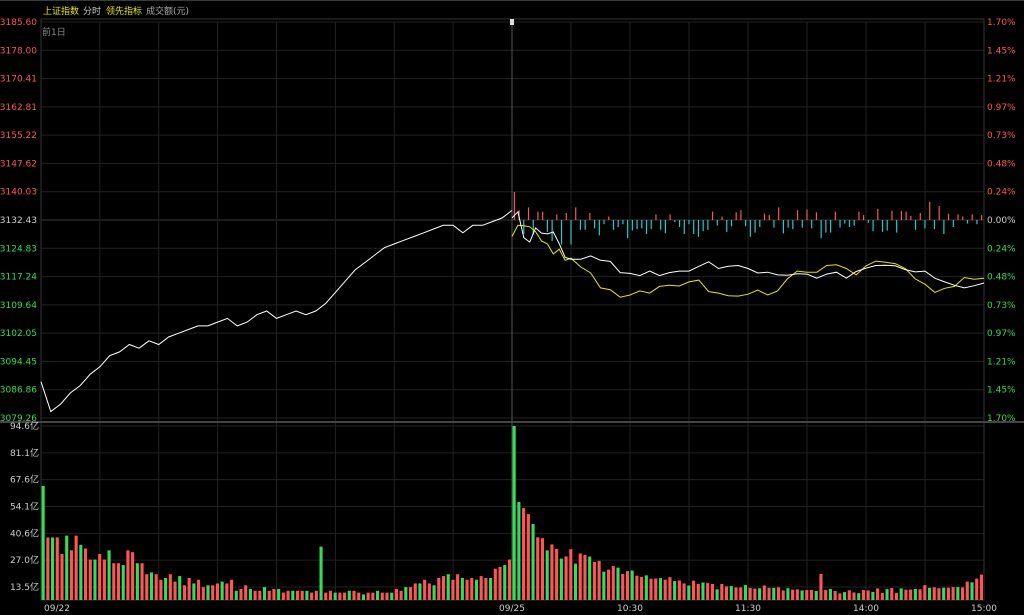 This screenshot has width=1024, height=615. Describe the element at coordinates (92, 12) in the screenshot. I see `mode-label: 分时` at that location.